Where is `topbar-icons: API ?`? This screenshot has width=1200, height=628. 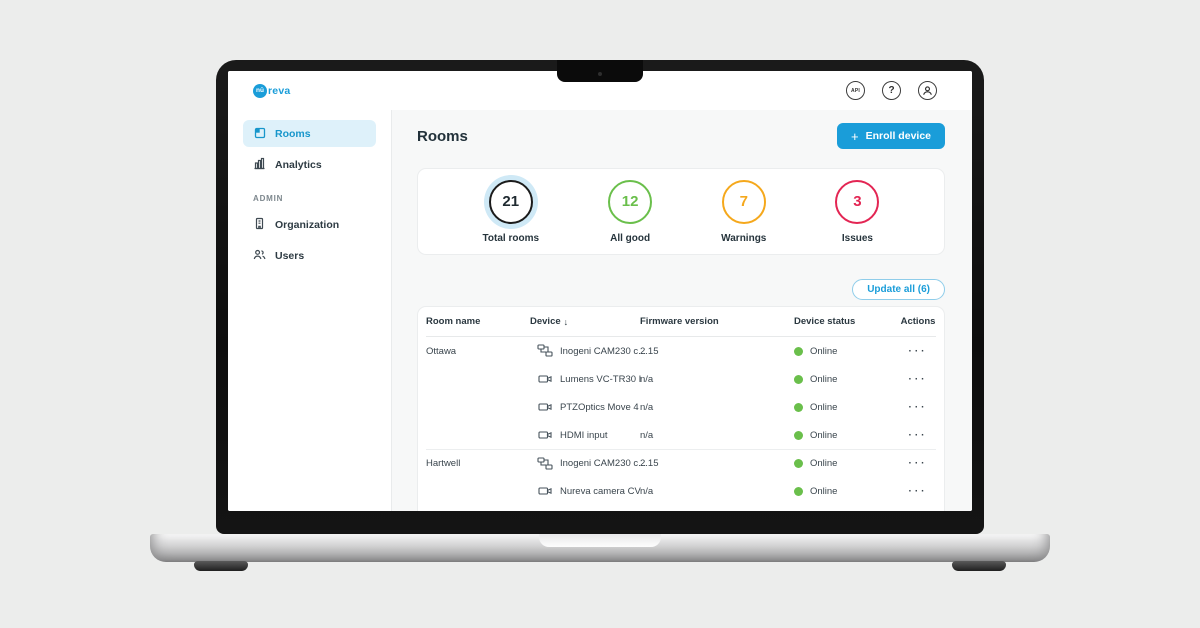 topbar-icons: API ? is located at coordinates (891, 90).